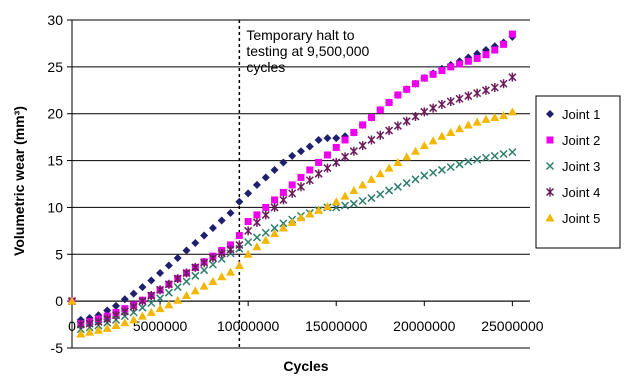 This screenshot has width=625, height=376. I want to click on y-tick-label: -5, so click(57, 348).